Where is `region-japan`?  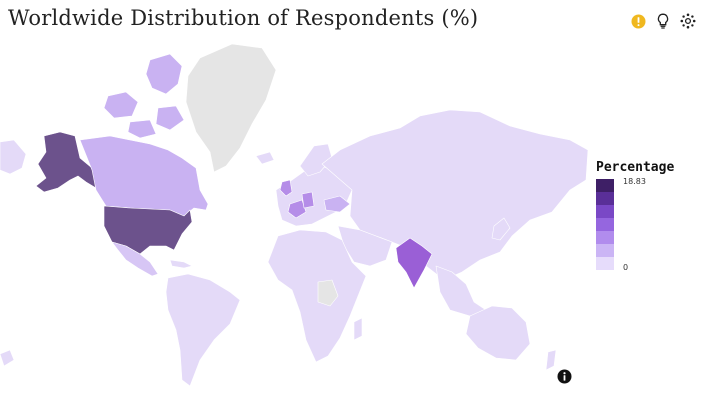 region-japan is located at coordinates (501, 229).